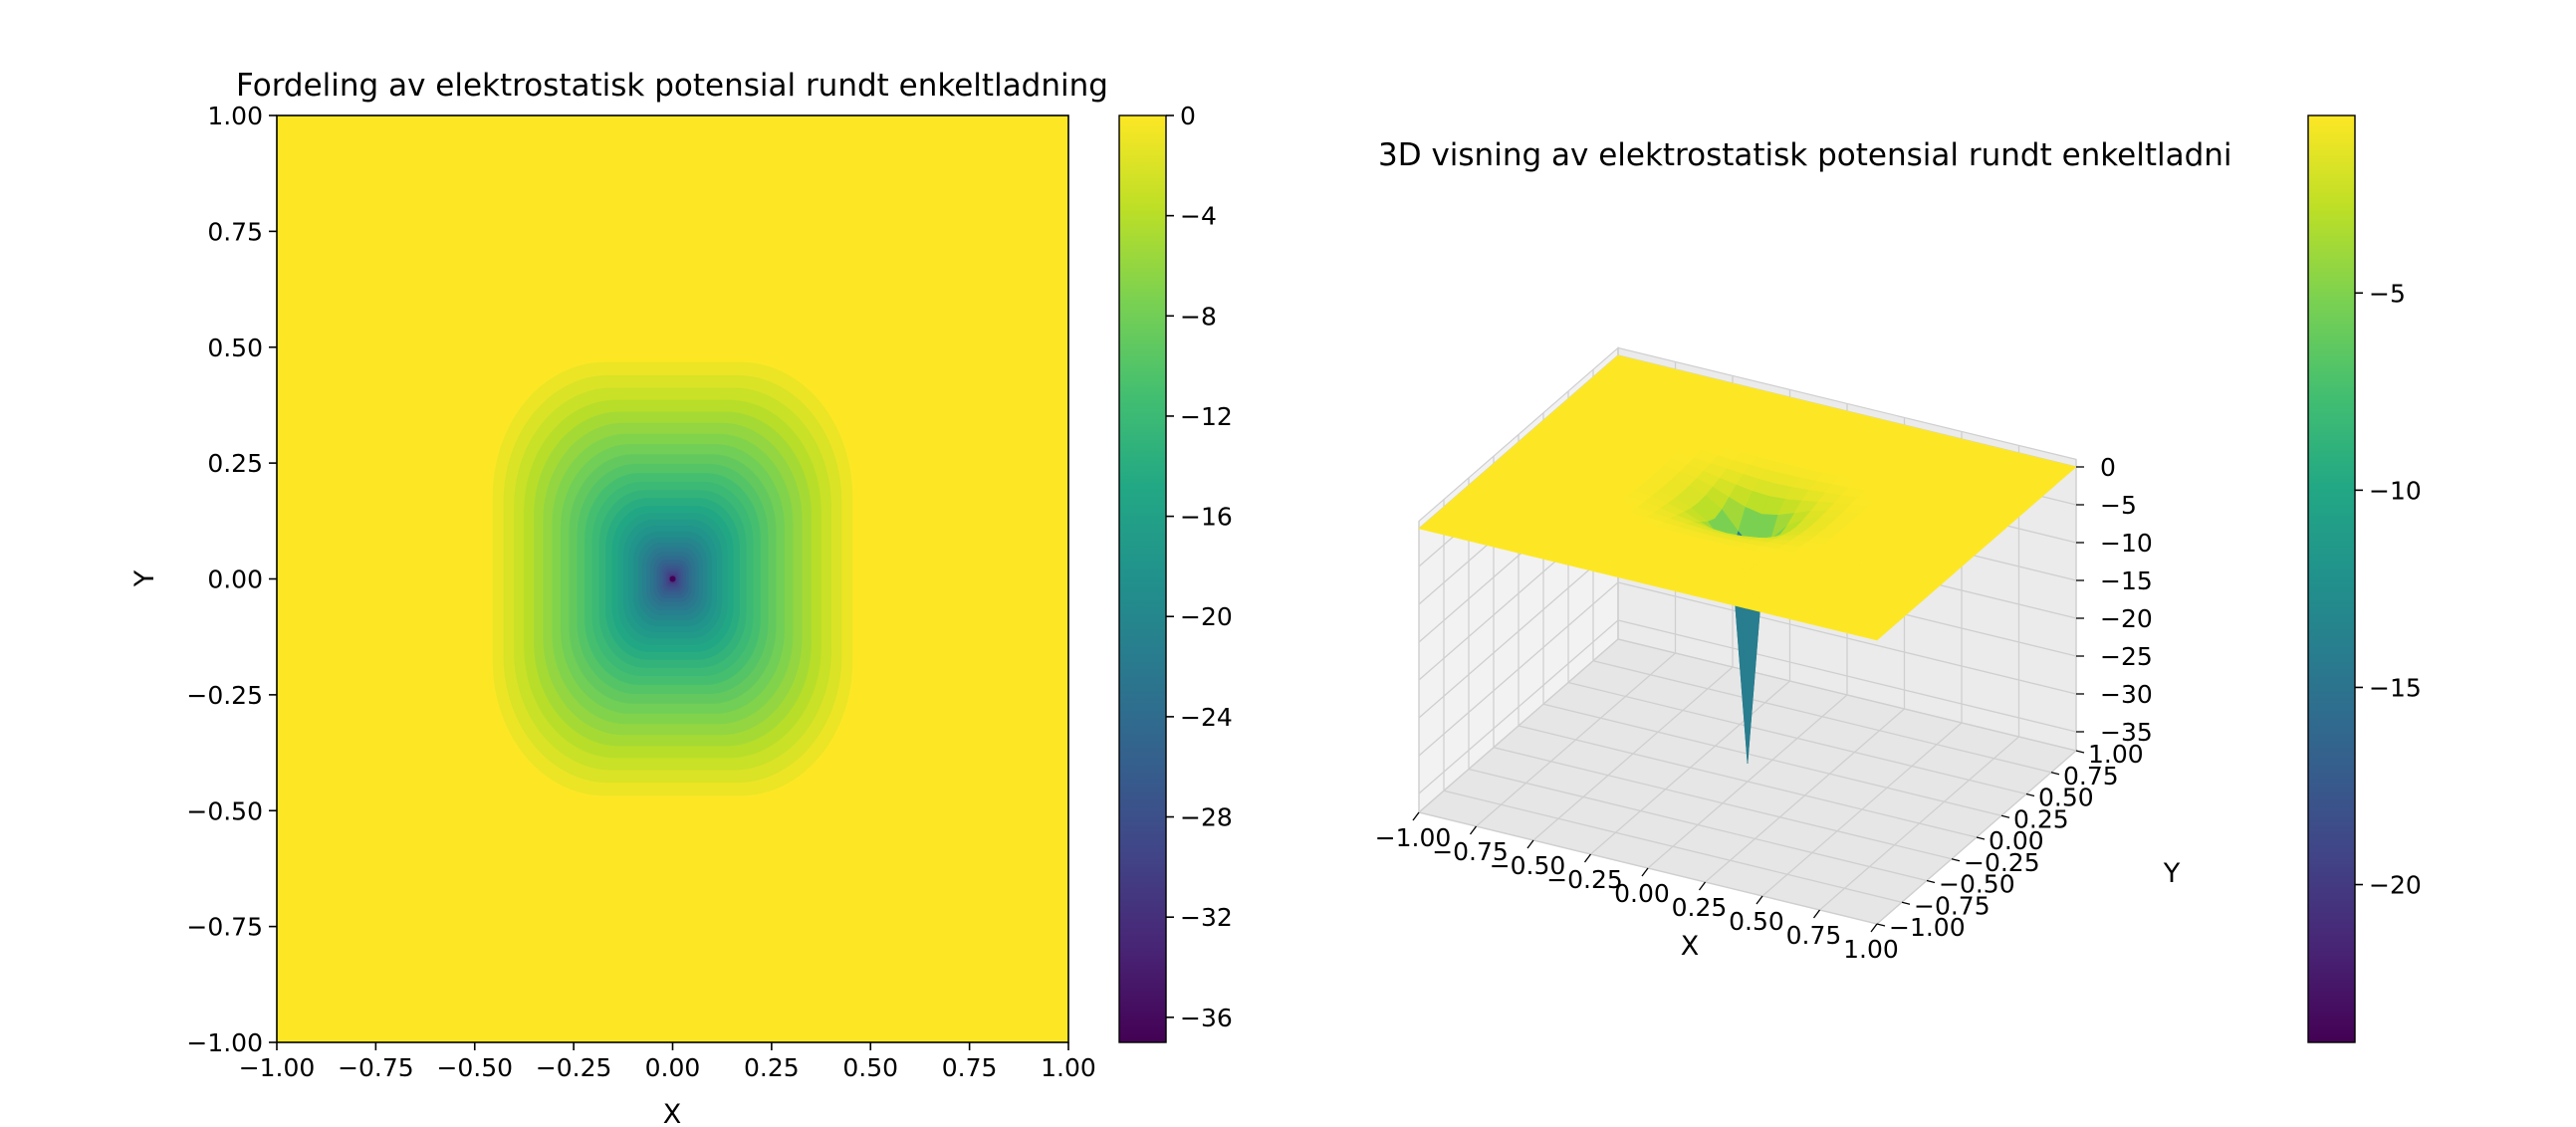 Image resolution: width=2576 pixels, height=1127 pixels. I want to click on x-tick-label: −0.25, so click(574, 1067).